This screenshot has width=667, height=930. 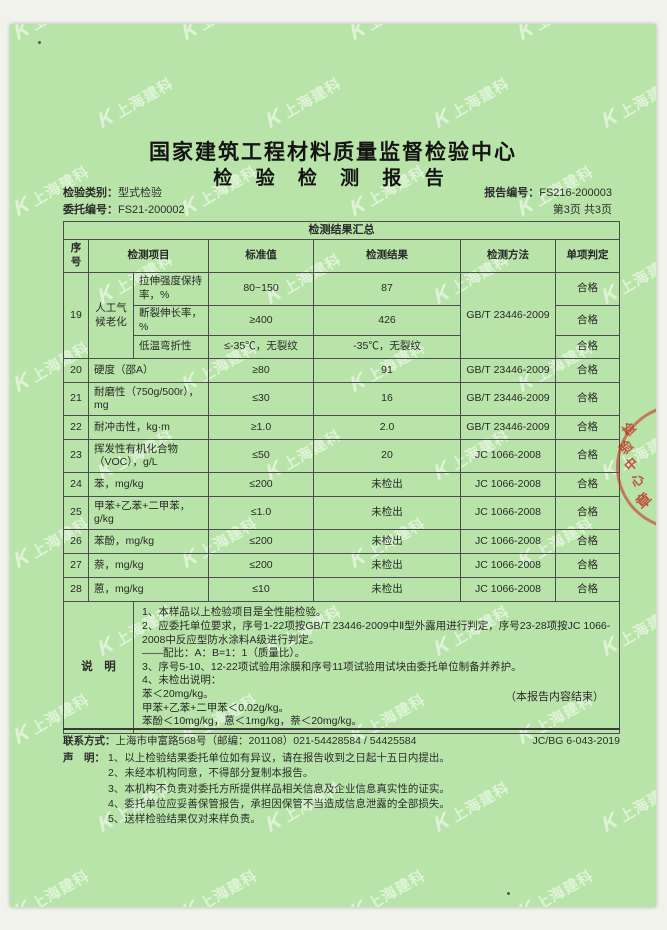 I want to click on report-no-label: 报告编号：, so click(x=512, y=193).